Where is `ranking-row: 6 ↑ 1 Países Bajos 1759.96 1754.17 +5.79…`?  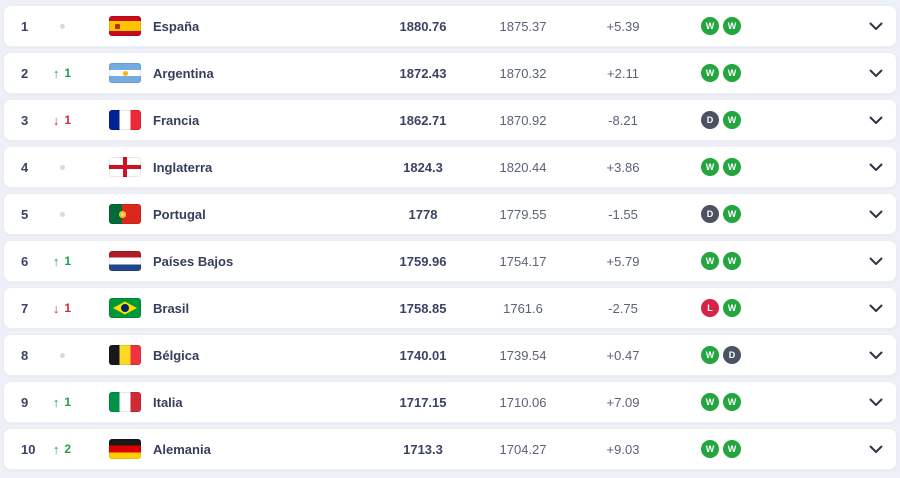
ranking-row: 6 ↑ 1 Países Bajos 1759.96 1754.17 +5.79… is located at coordinates (450, 261).